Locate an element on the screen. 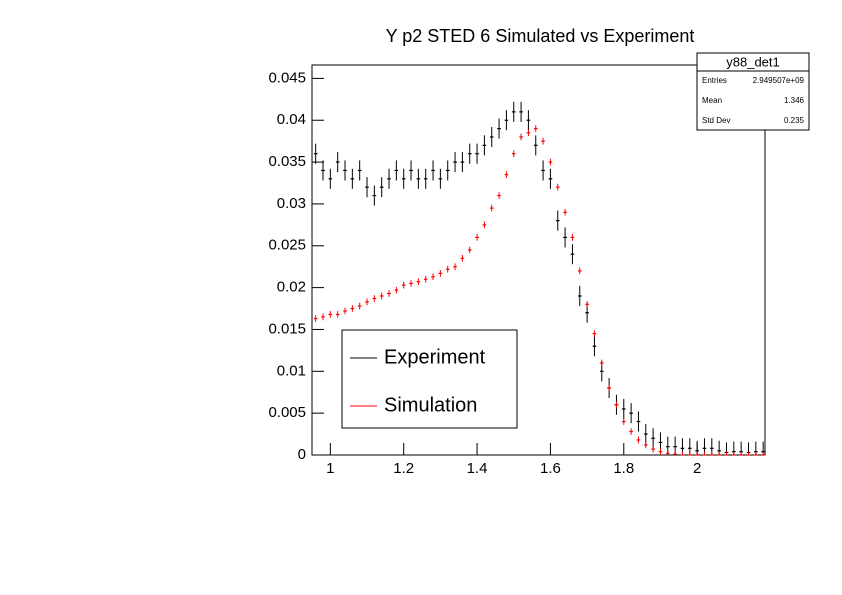 This screenshot has height=595, width=842. stats-key: Mean is located at coordinates (712, 100).